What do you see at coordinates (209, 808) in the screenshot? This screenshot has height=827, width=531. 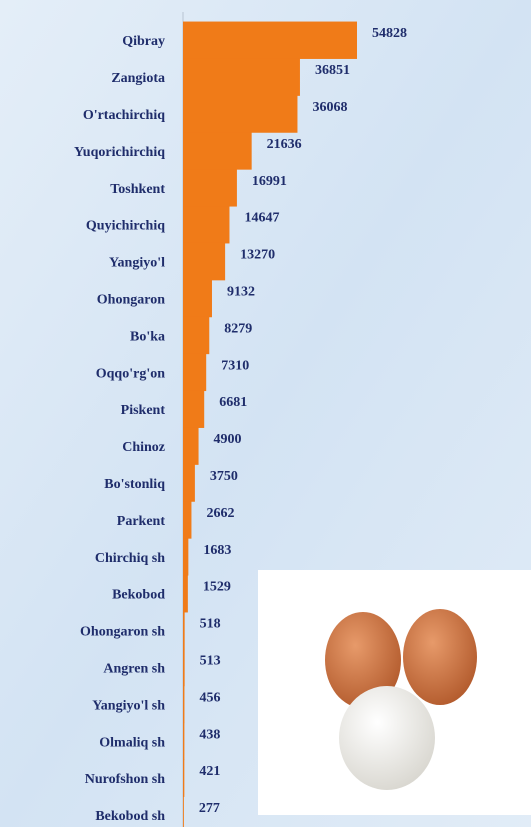 I see `value-label: 277` at bounding box center [209, 808].